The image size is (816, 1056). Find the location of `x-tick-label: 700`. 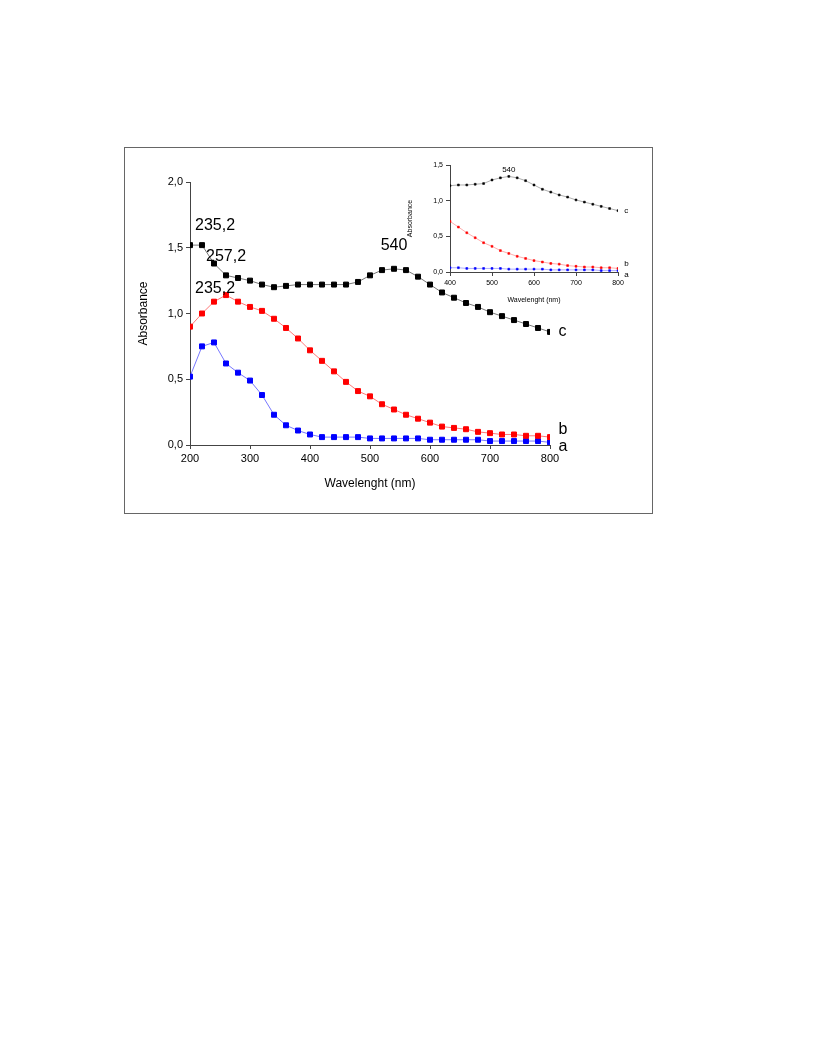

x-tick-label: 700 is located at coordinates (490, 457).